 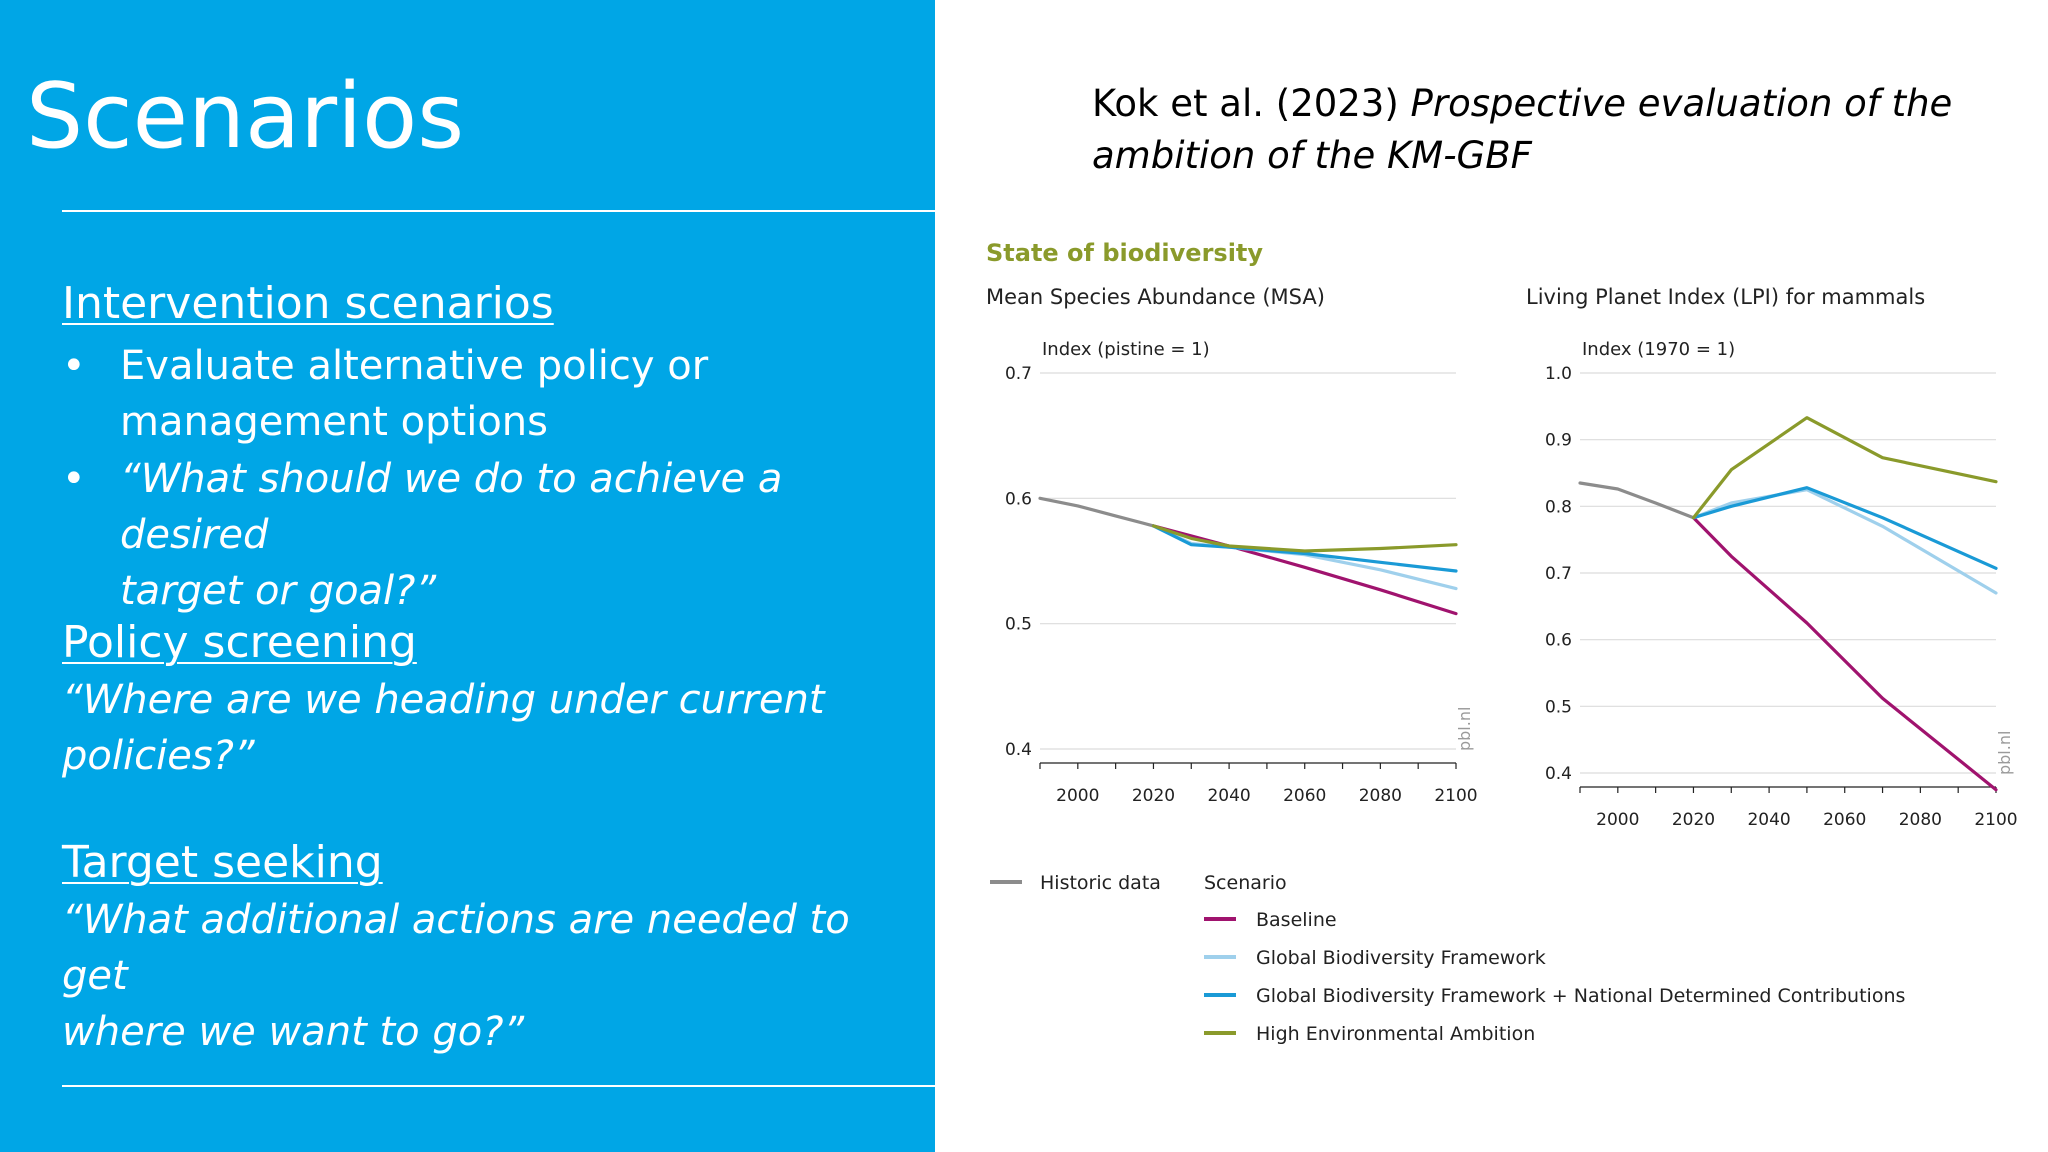 What do you see at coordinates (1395, 1034) in the screenshot?
I see `legend-label-hea: High Environmental Ambition` at bounding box center [1395, 1034].